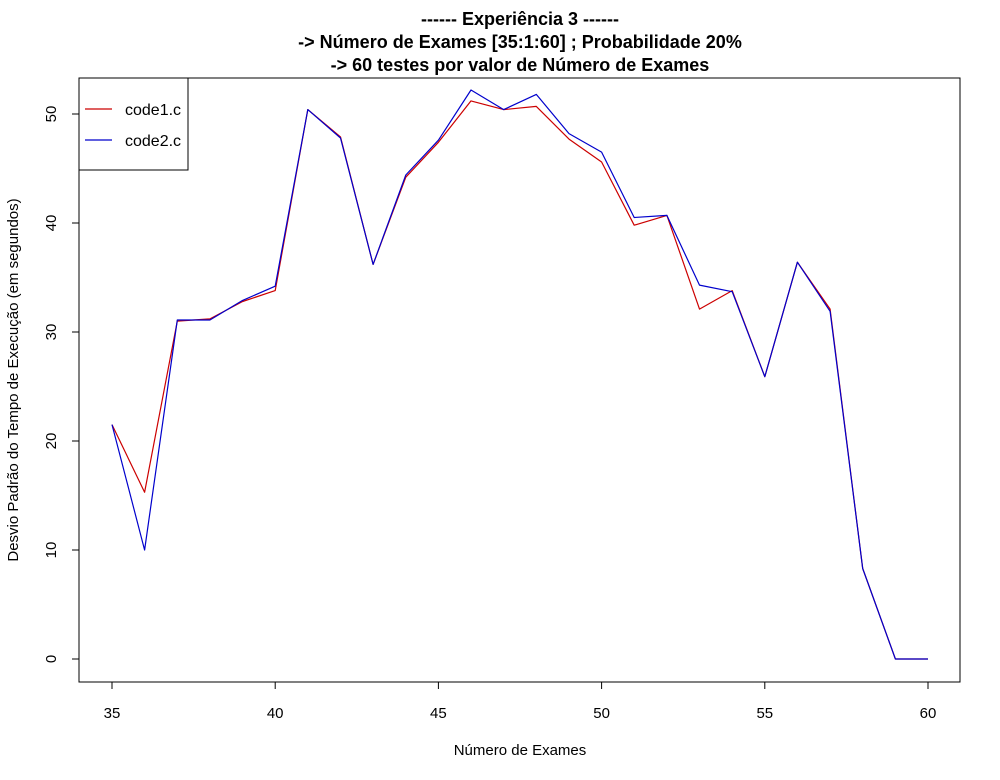  Describe the element at coordinates (601, 713) in the screenshot. I see `x-tick-label: 50` at that location.